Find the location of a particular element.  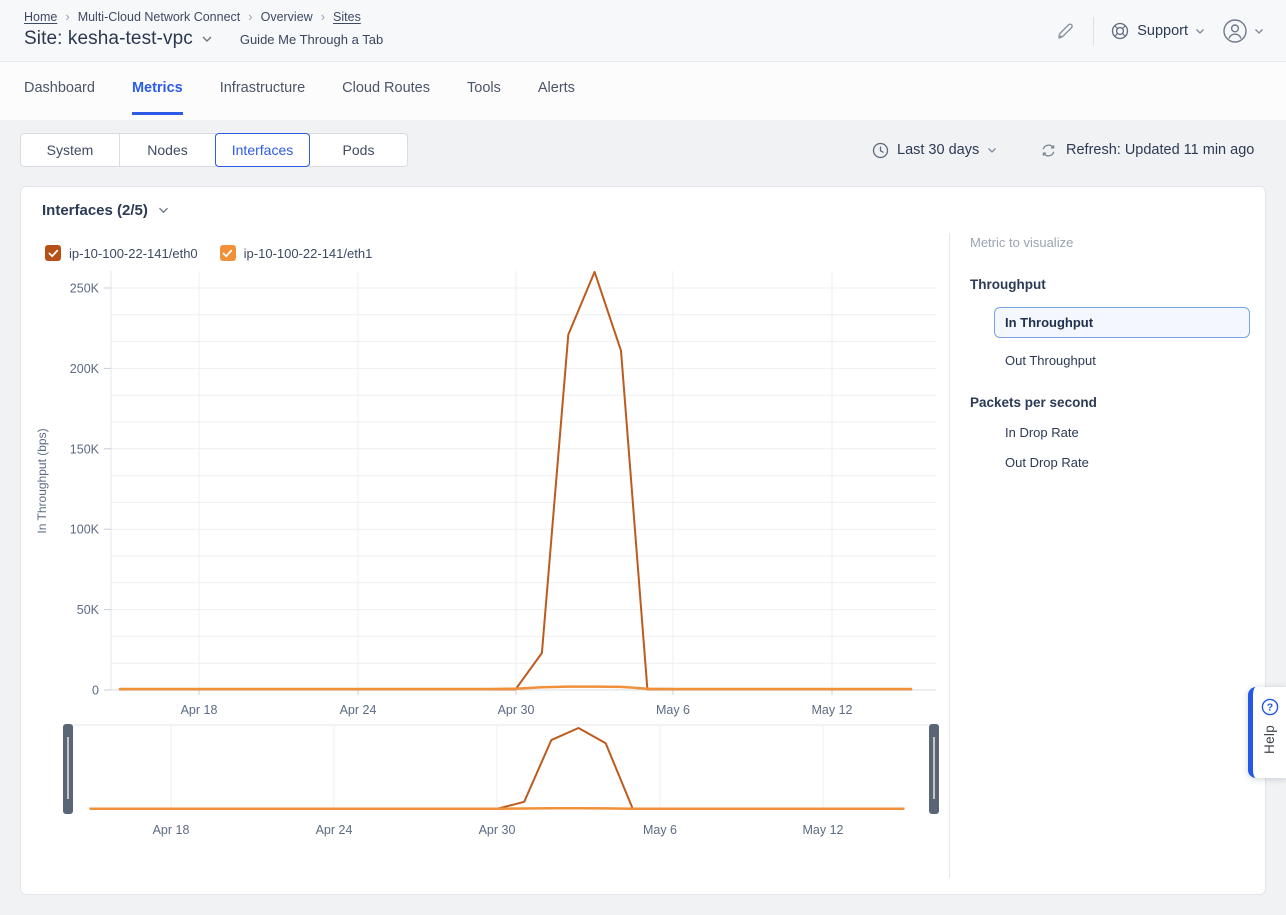

legend-item-eth1: ip-10-100-22-141/eth1 is located at coordinates (296, 253).